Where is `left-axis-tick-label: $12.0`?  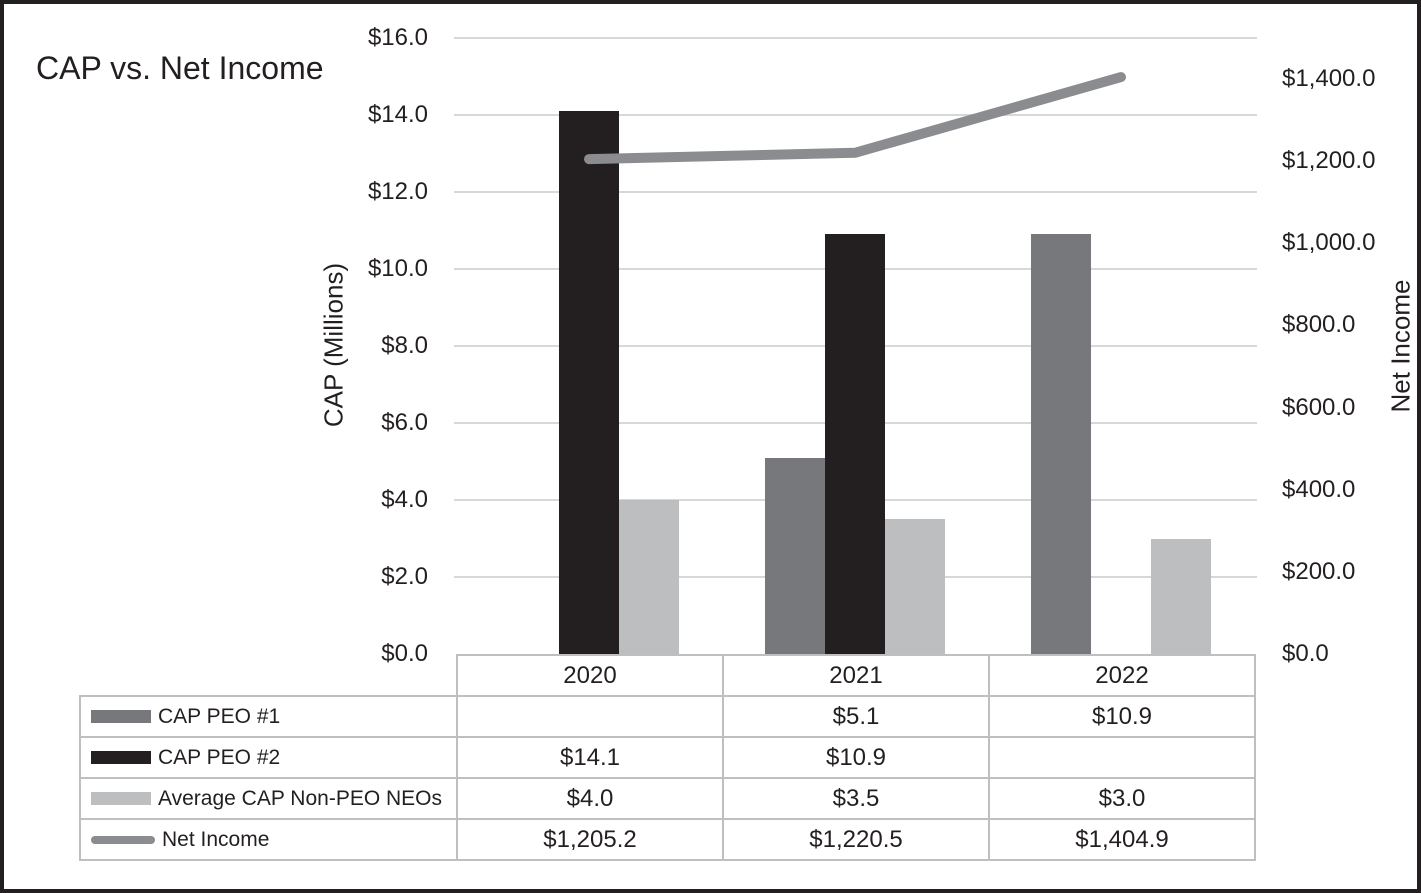 left-axis-tick-label: $12.0 is located at coordinates (397, 191).